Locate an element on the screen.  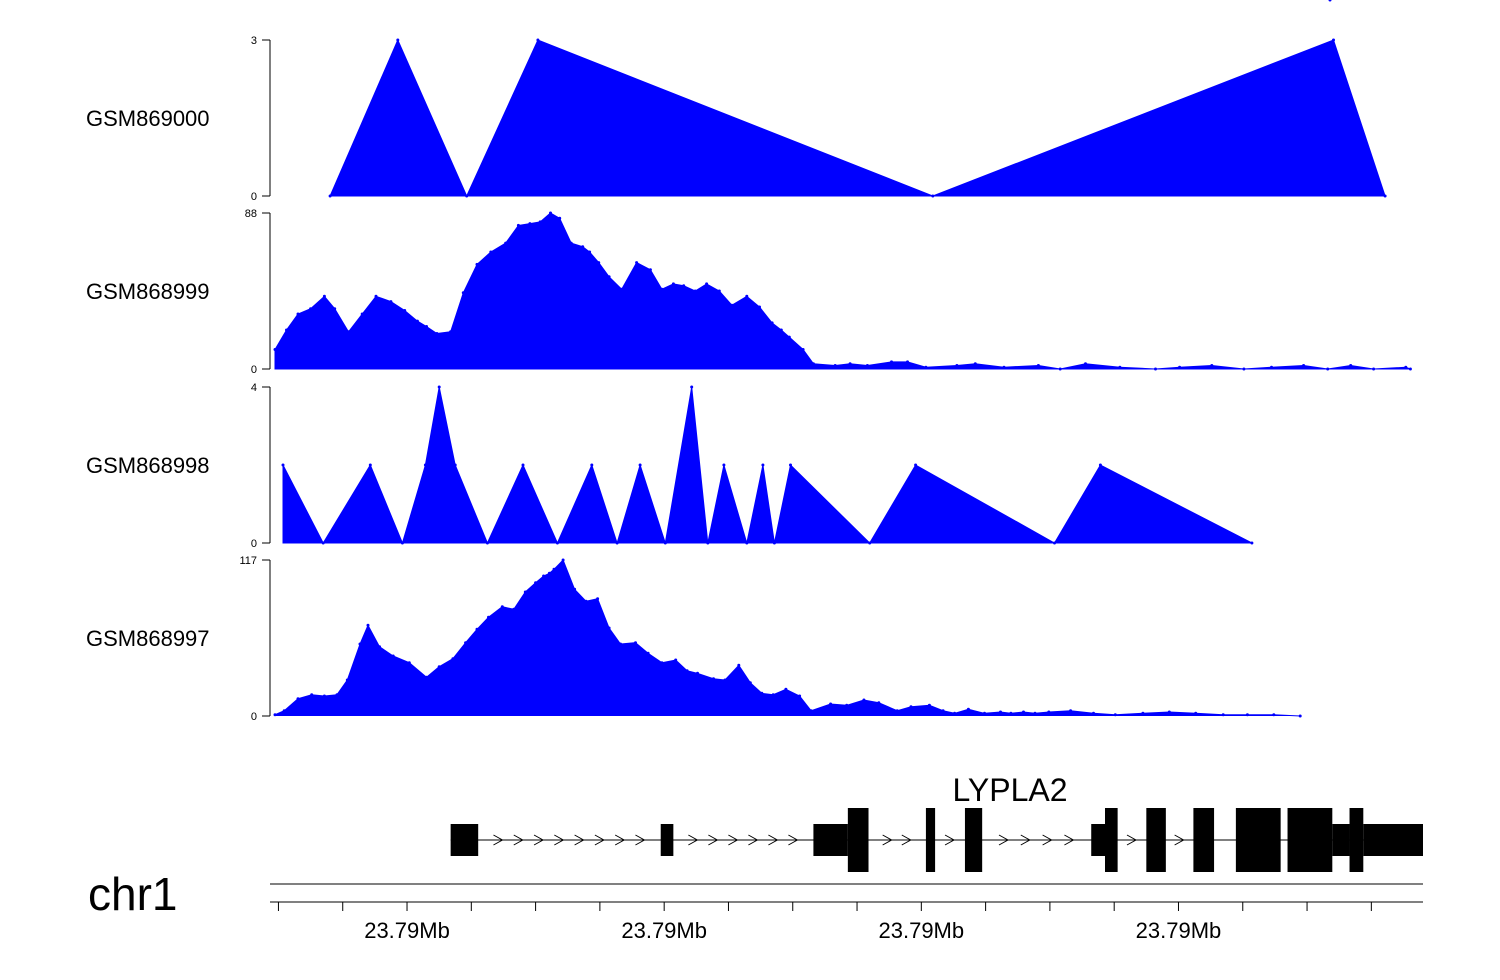
track-gsm869000: GSM869000 0 3 is located at coordinates (736, 119).